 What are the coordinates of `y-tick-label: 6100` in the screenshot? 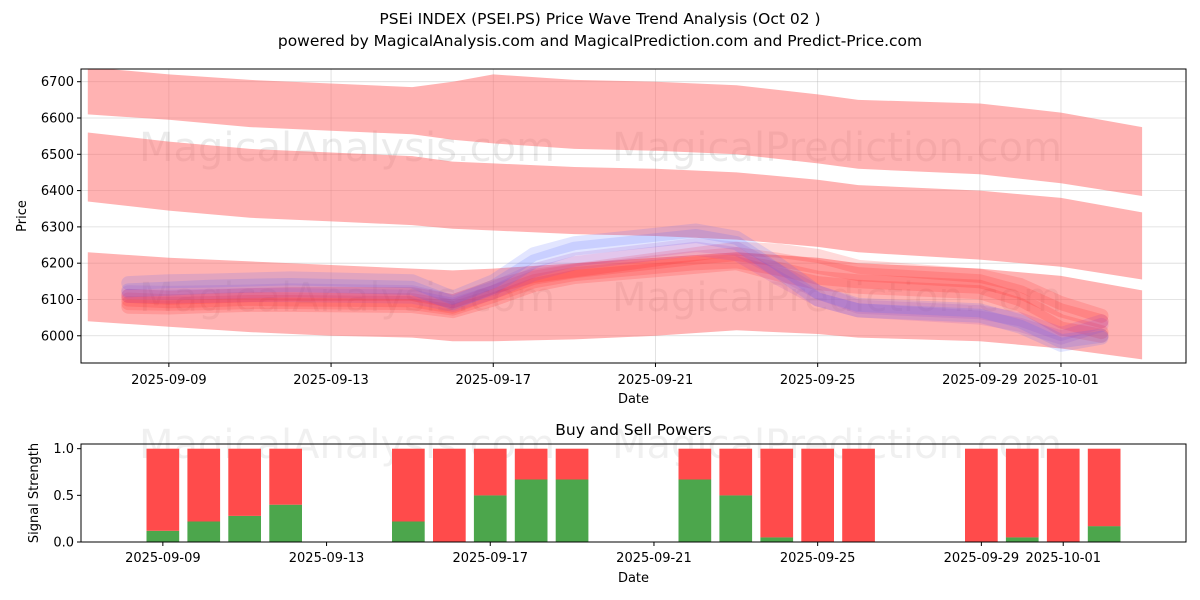 It's located at (57, 300).